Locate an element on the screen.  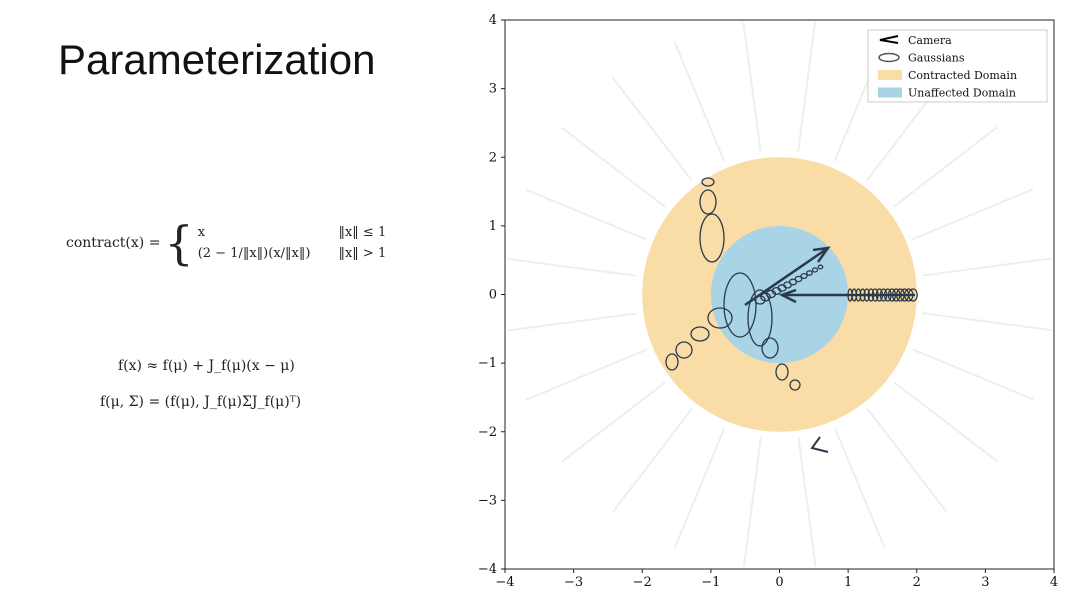
legend-label: Camera is located at coordinates (930, 40).